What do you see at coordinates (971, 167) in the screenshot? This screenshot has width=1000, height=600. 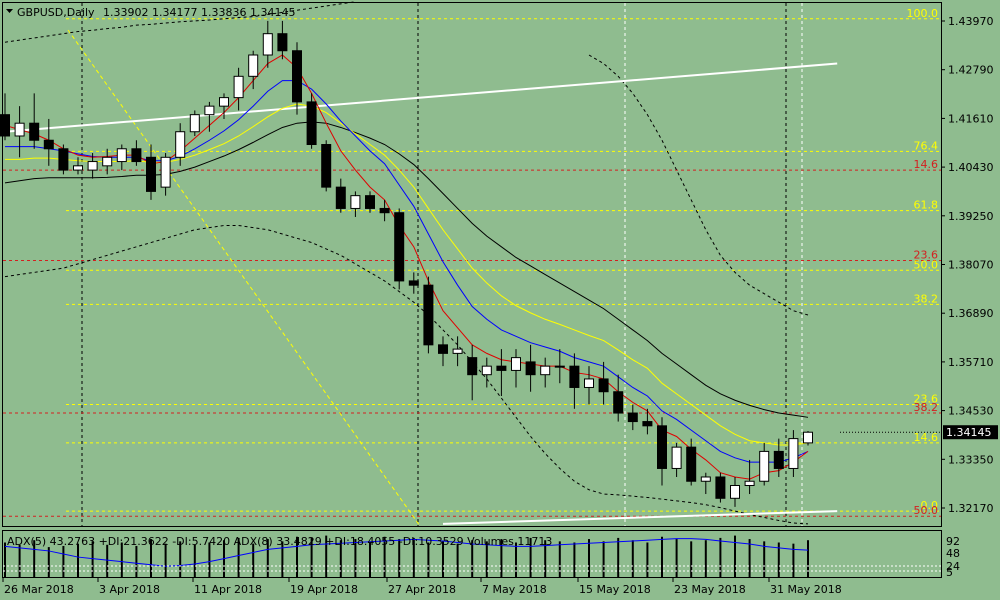 I see `price-tick-label: 1.40430` at bounding box center [971, 167].